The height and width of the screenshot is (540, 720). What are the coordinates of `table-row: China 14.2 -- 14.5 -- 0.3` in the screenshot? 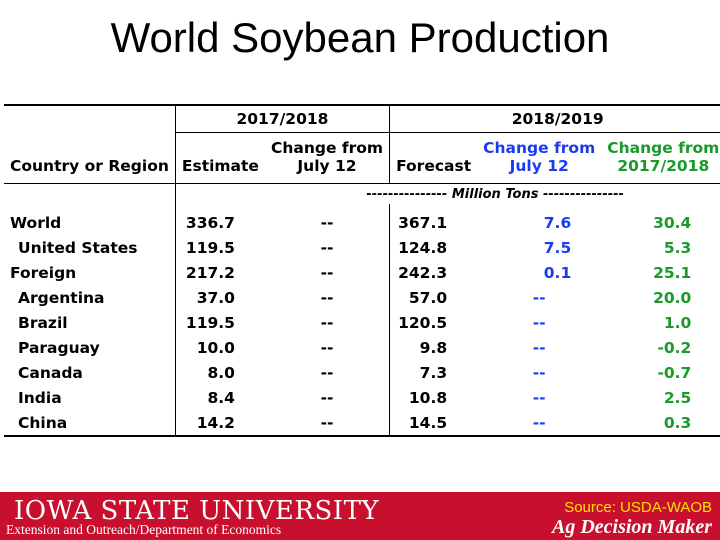 It's located at (362, 423).